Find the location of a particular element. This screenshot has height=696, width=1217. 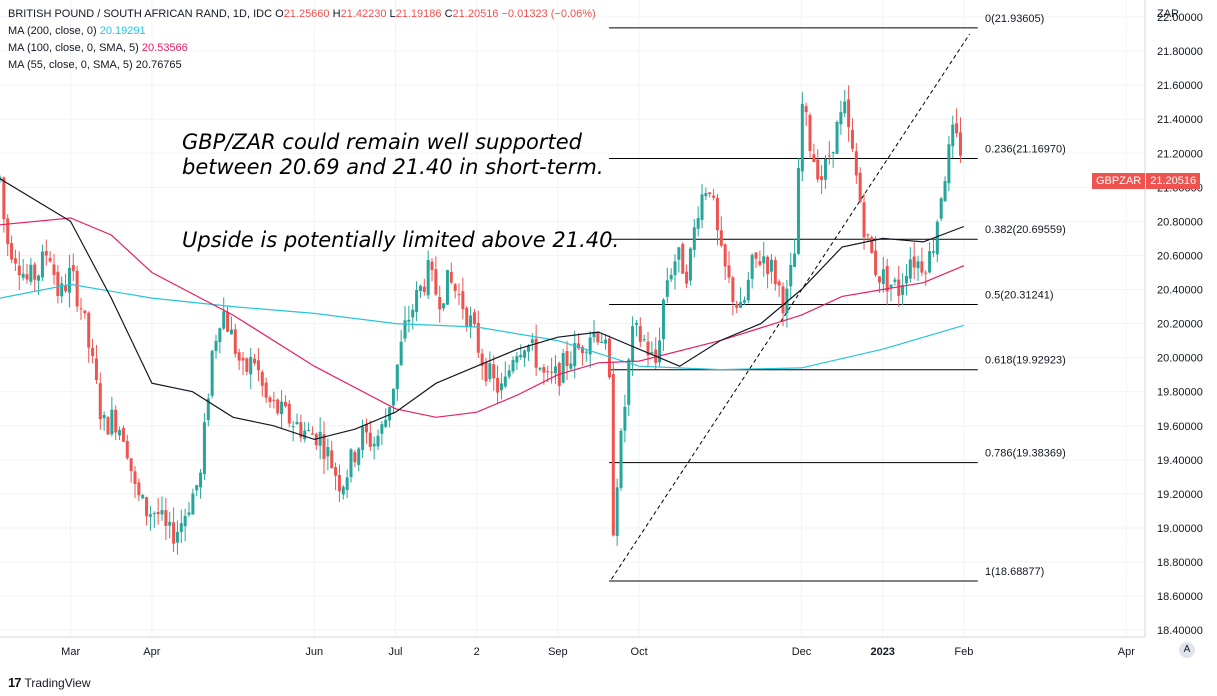

fib-level-label: 0.236(21.16970) is located at coordinates (1025, 149).